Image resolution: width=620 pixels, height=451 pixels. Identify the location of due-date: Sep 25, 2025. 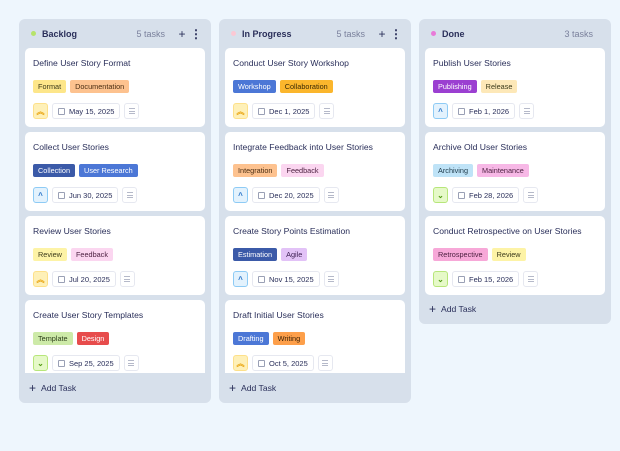
(91, 363).